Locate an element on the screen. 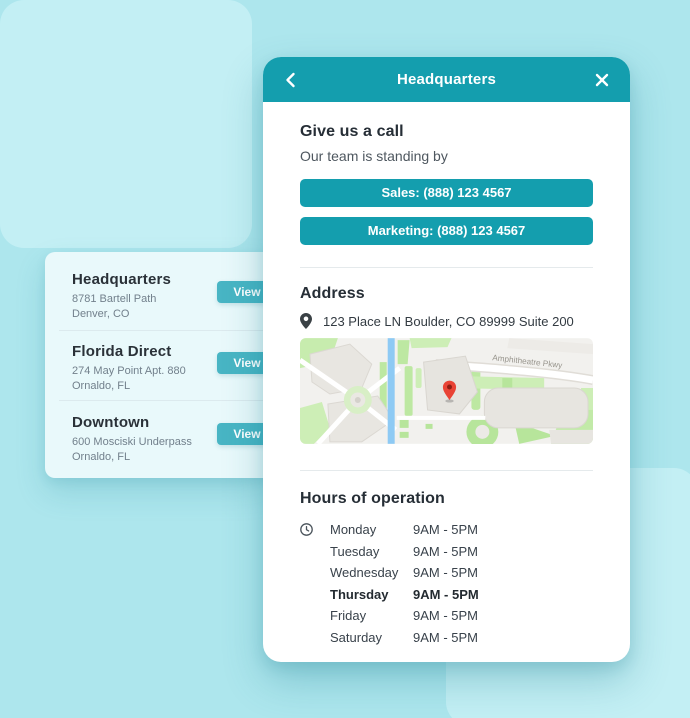  location-name: Headquarters is located at coordinates (122, 279).